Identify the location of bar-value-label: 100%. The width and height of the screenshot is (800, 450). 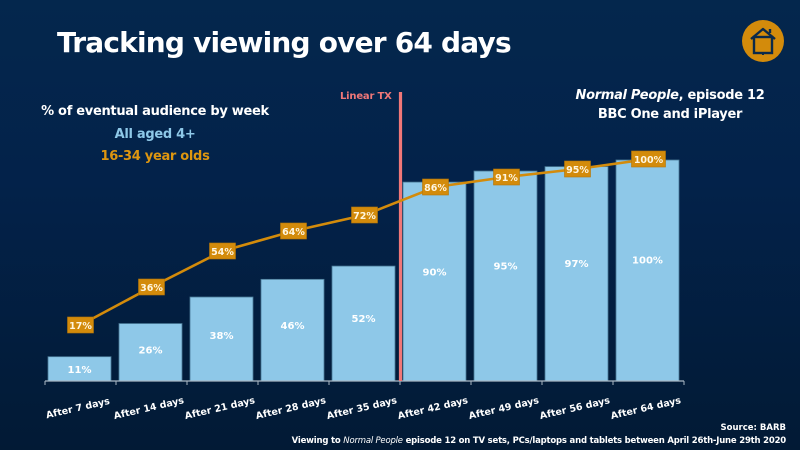
(647, 260).